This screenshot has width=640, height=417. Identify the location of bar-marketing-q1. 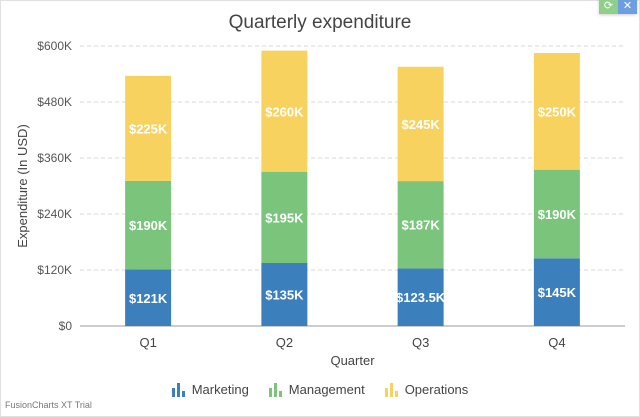
(148, 297).